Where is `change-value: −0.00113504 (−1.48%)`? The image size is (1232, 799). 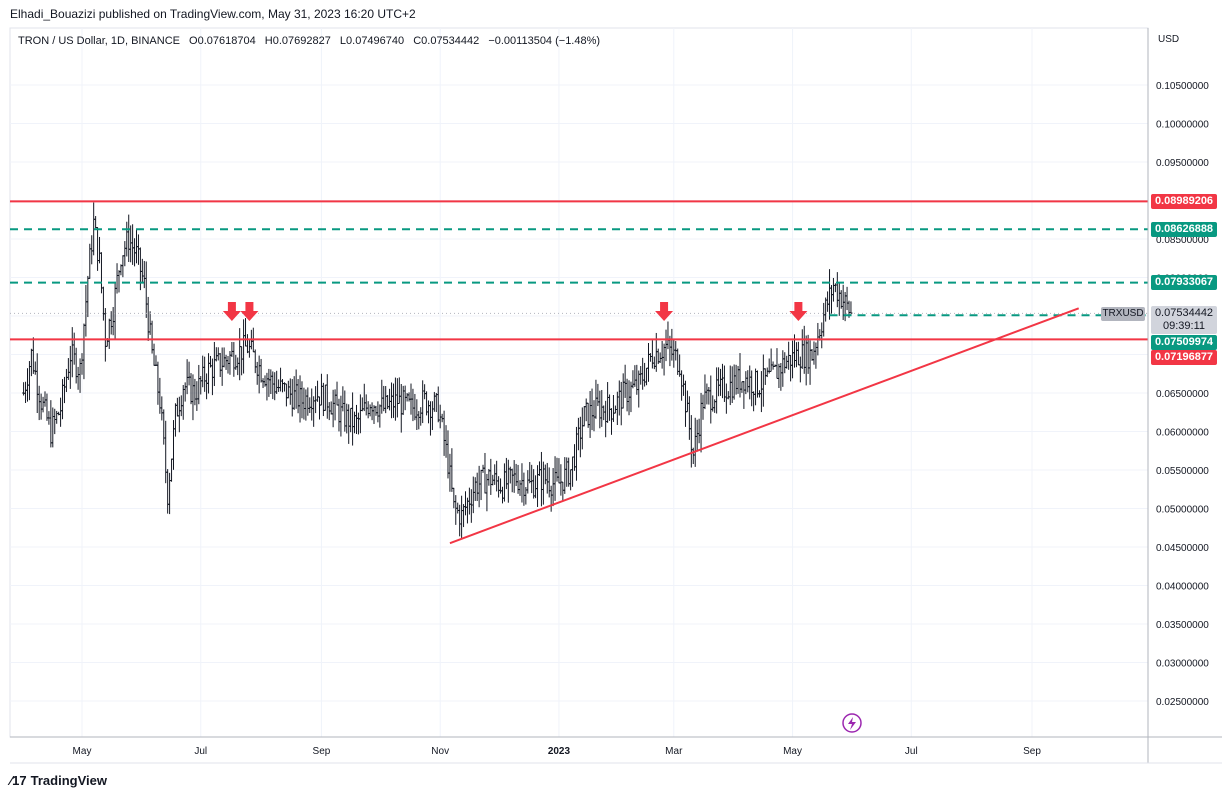
change-value: −0.00113504 (−1.48%) is located at coordinates (544, 41).